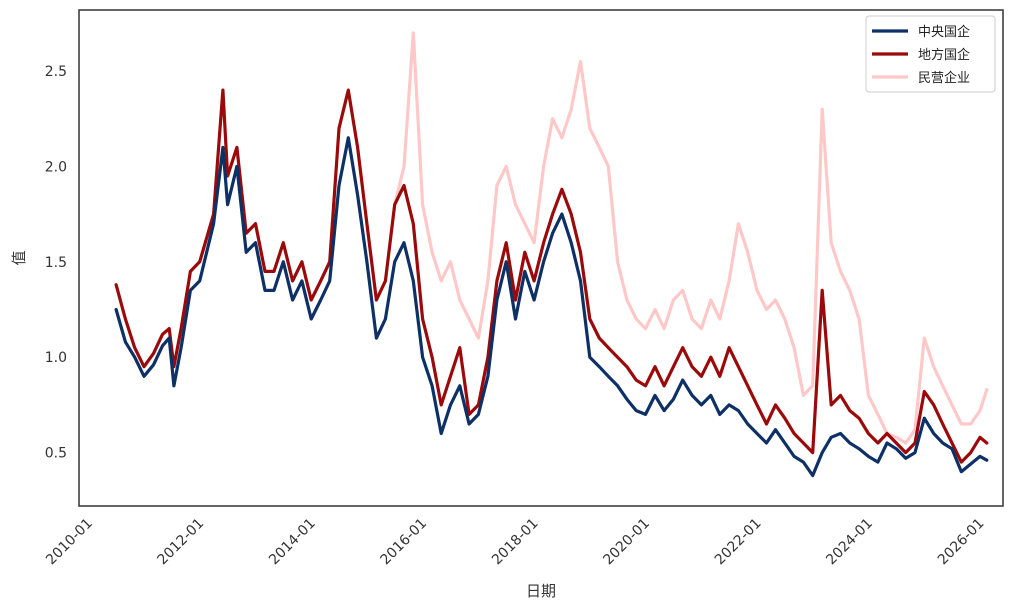  Describe the element at coordinates (626, 542) in the screenshot. I see `x-tick-label: 2020-01` at that location.